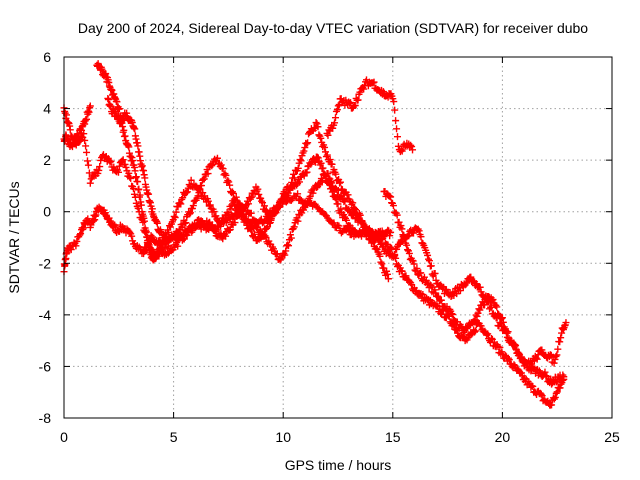 This screenshot has height=480, width=640. I want to click on x-tick-label: 5, so click(174, 437).